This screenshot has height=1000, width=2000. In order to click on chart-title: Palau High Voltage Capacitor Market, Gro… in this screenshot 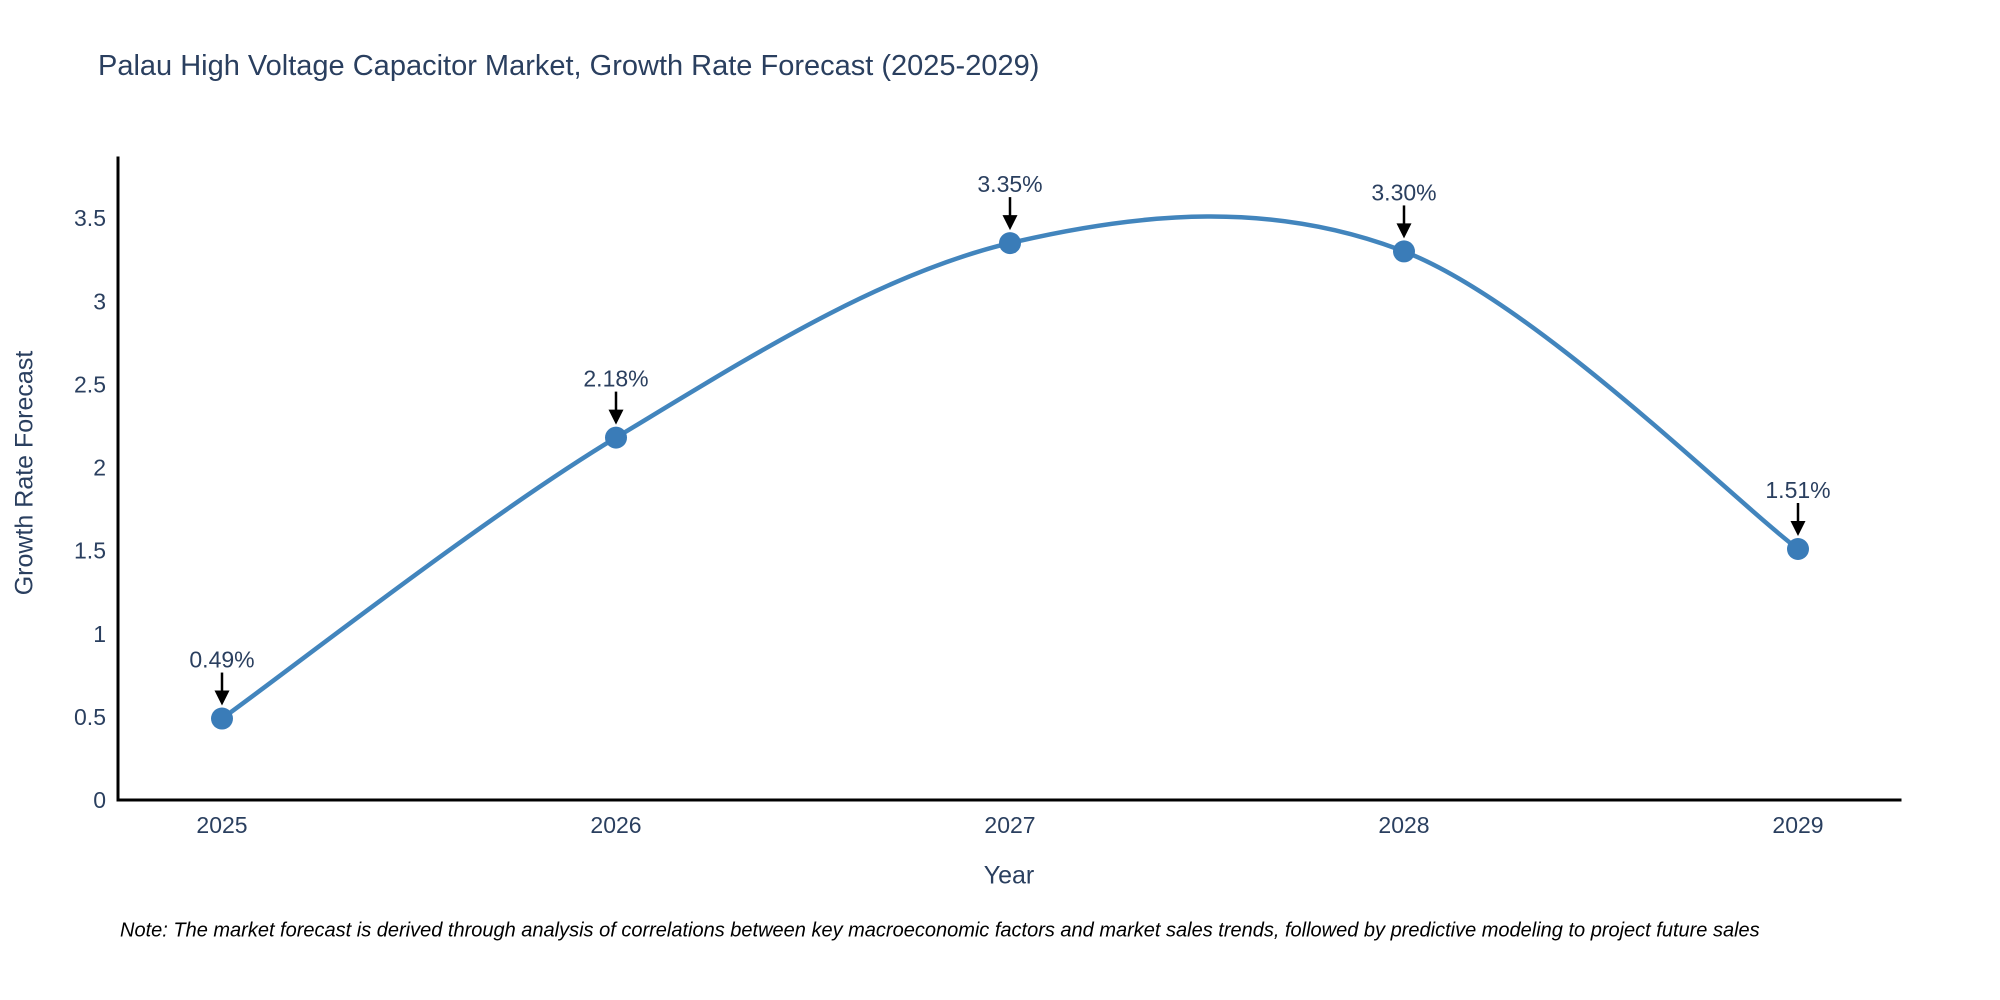, I will do `click(569, 66)`.